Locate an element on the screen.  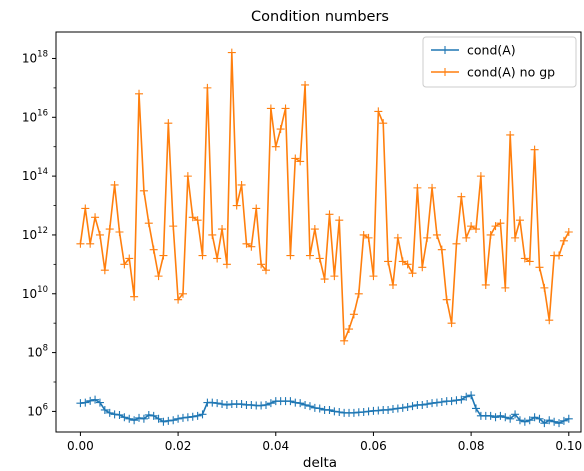
y-tick-label: 1014 is located at coordinates (35, 175).